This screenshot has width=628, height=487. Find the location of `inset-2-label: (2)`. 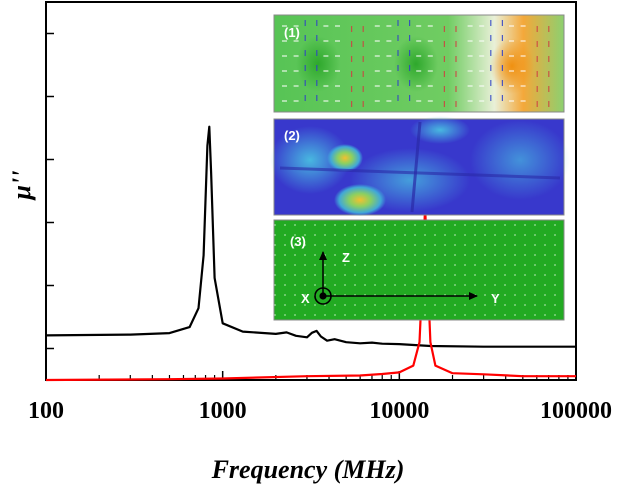

inset-2-label: (2) is located at coordinates (292, 135).